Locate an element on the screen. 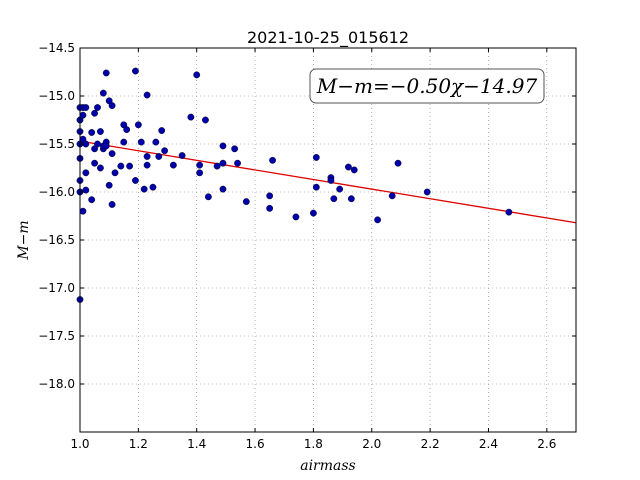 This screenshot has height=480, width=640. y-tick-label: −14.5 is located at coordinates (56, 48).